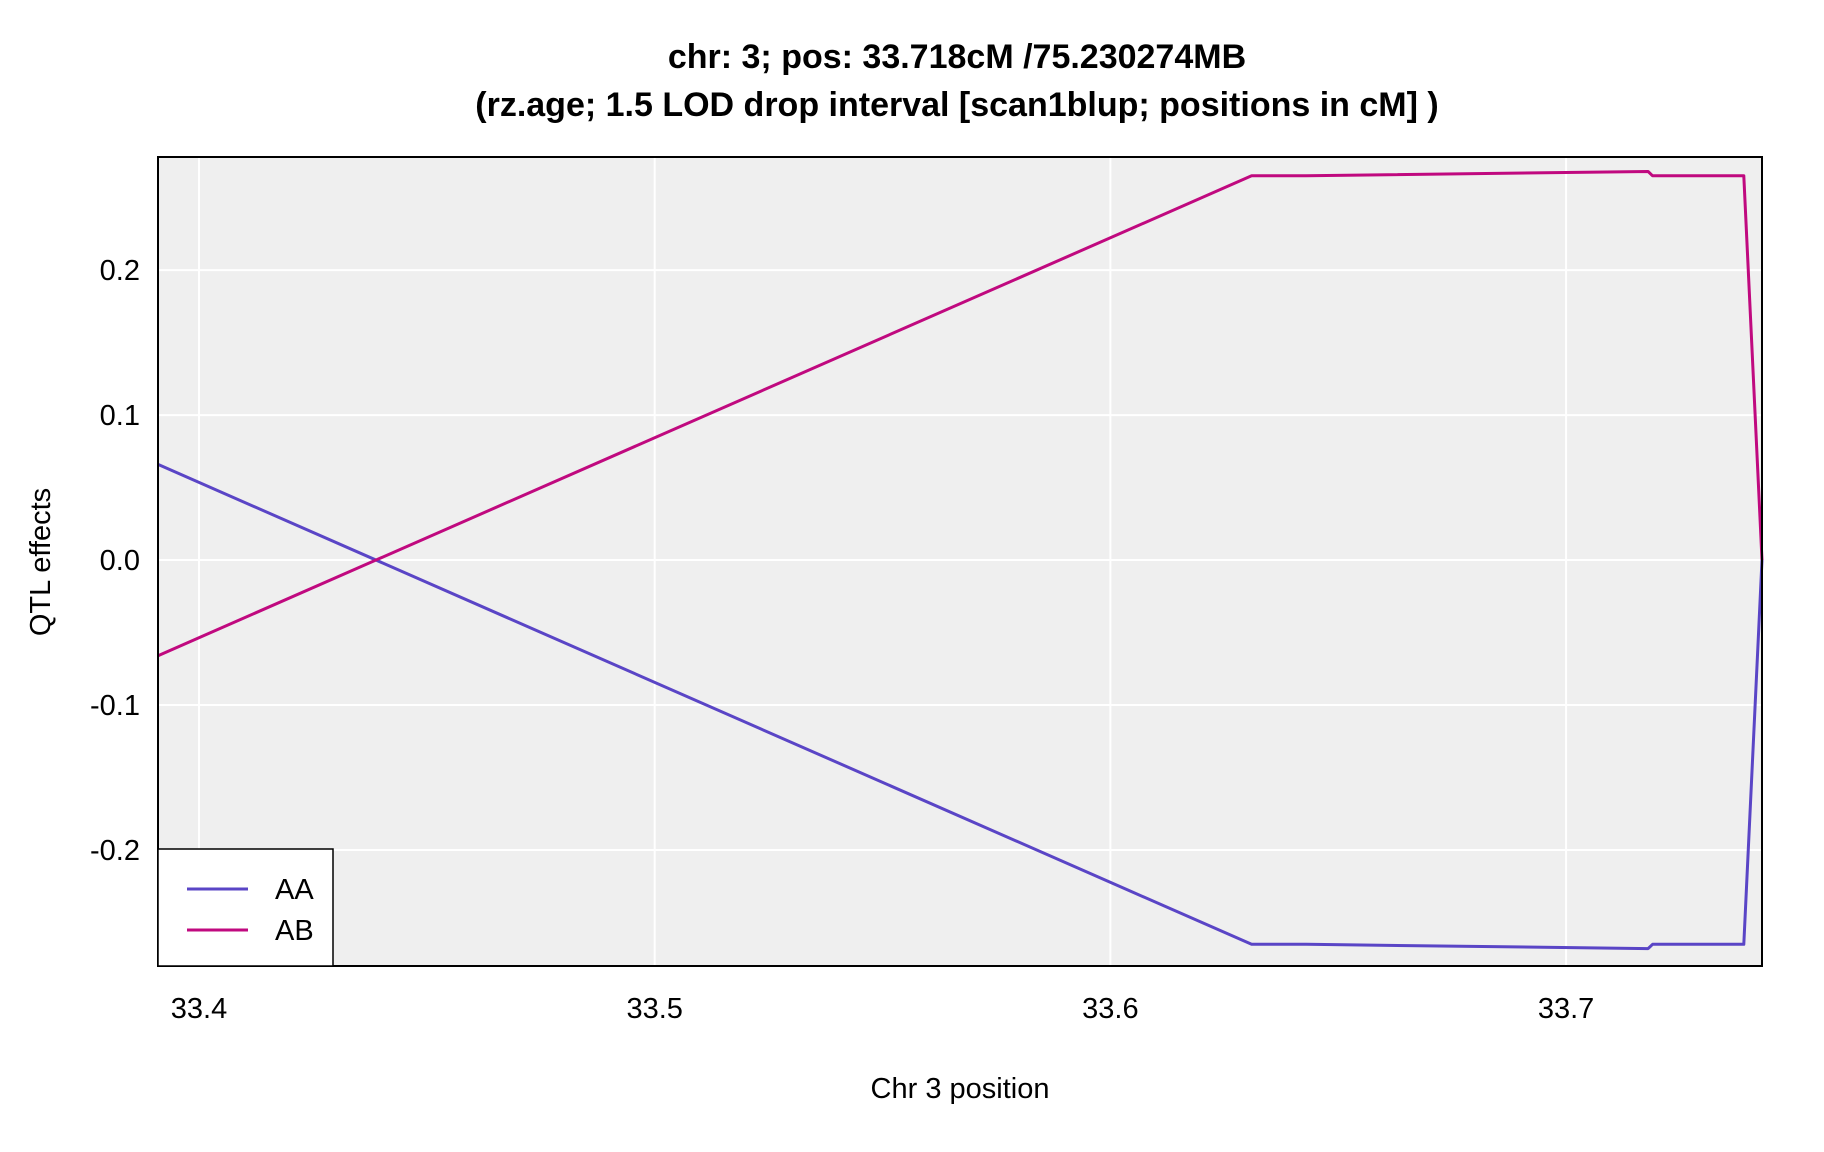  I want to click on legend-label-ab: AB, so click(294, 931).